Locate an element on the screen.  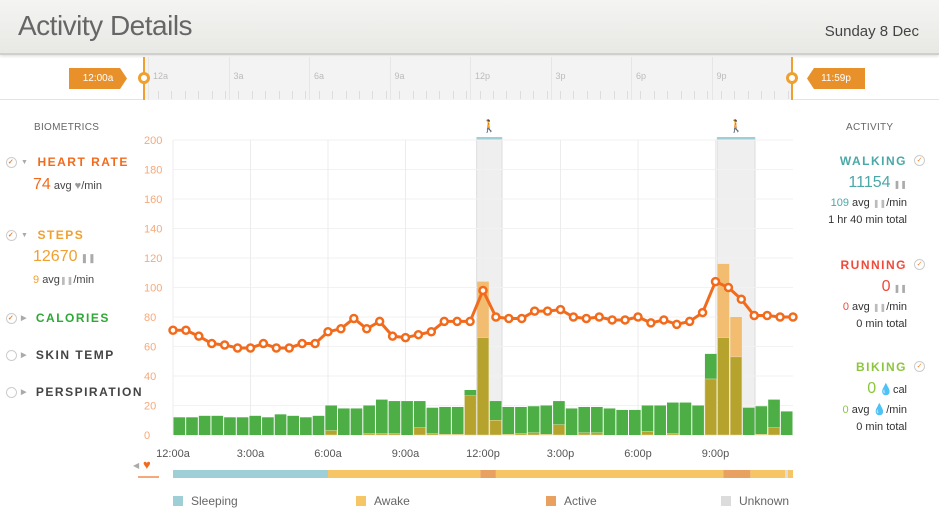
calories-toggle: ✓ ▶ CALORIES is located at coordinates (58, 318).